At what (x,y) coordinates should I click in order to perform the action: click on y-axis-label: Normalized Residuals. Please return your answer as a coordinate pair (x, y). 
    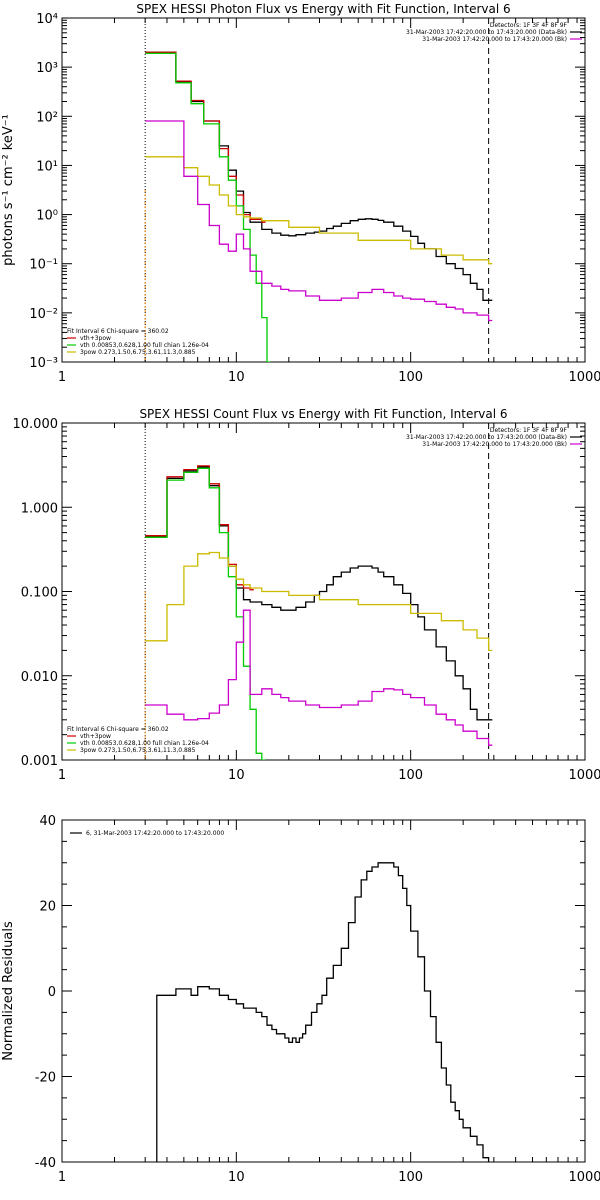
    Looking at the image, I should click on (8, 991).